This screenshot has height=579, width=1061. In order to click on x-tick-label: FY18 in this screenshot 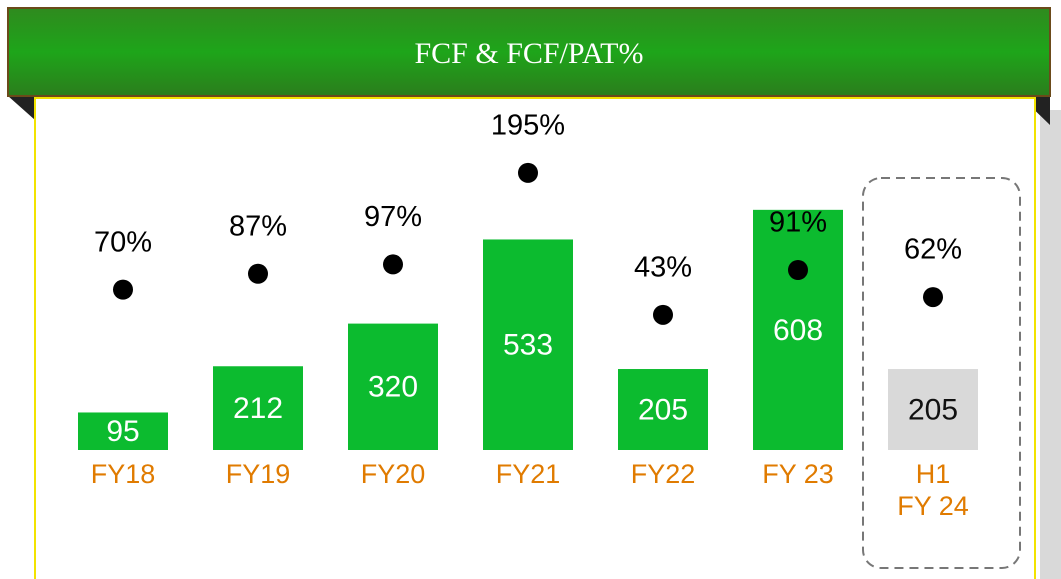, I will do `click(123, 474)`.